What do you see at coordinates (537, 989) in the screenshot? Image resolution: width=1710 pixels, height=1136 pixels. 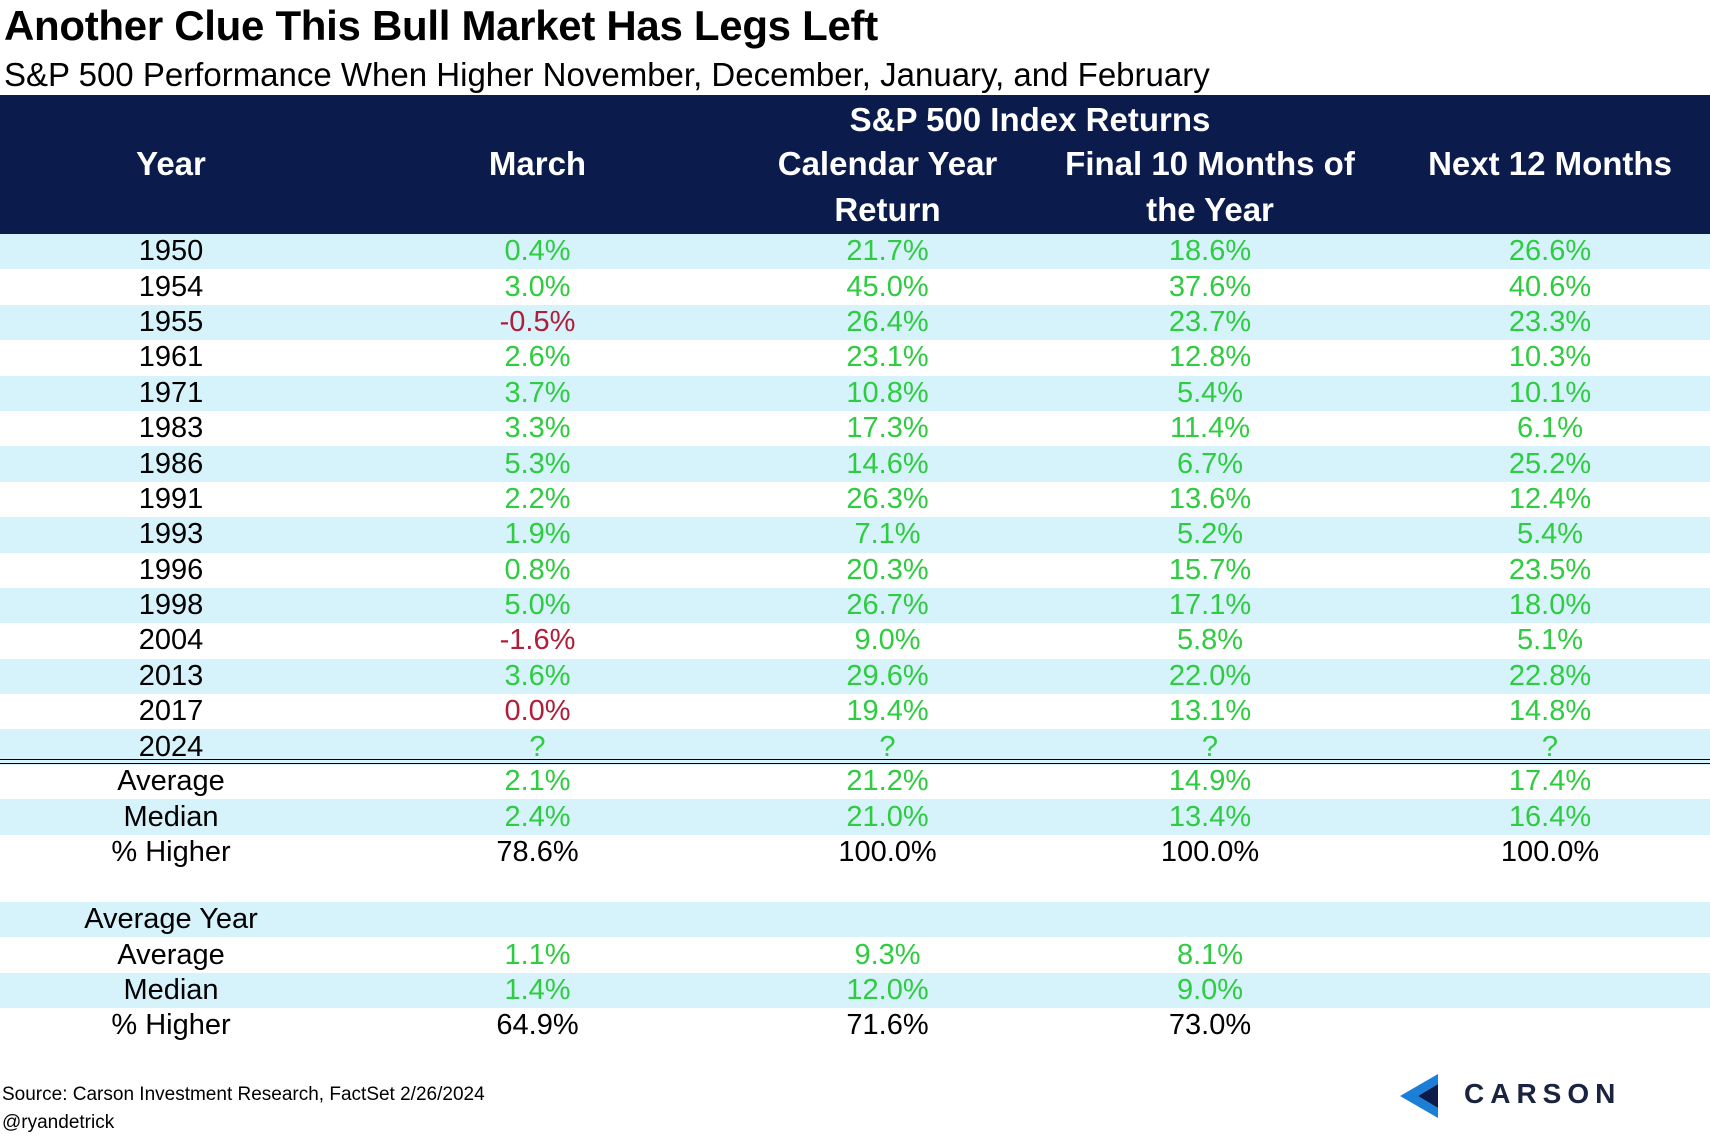 I see `march-cell: 1.4%` at bounding box center [537, 989].